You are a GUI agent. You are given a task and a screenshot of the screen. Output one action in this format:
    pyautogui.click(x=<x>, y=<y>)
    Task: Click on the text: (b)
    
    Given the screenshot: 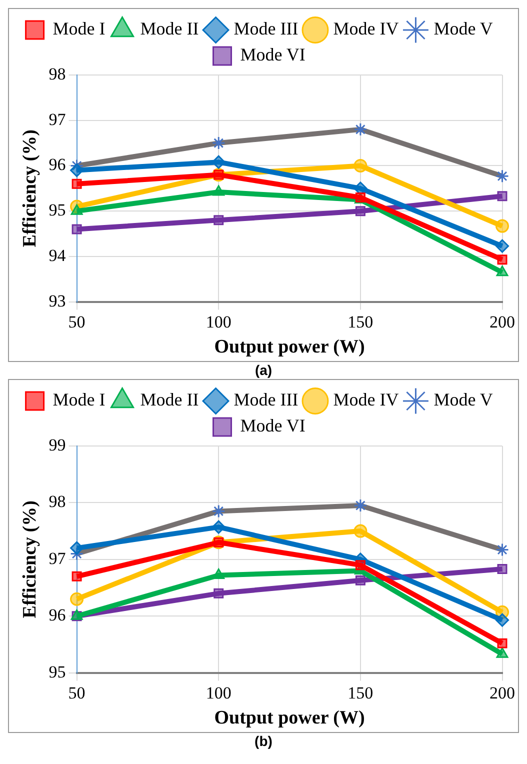 What is the action you would take?
    pyautogui.click(x=264, y=741)
    